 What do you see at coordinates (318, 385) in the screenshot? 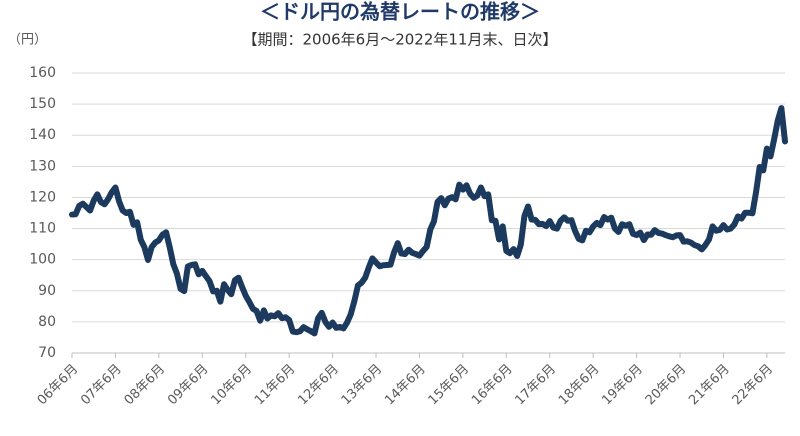
I see `x-tick-label: 12年6月` at bounding box center [318, 385].